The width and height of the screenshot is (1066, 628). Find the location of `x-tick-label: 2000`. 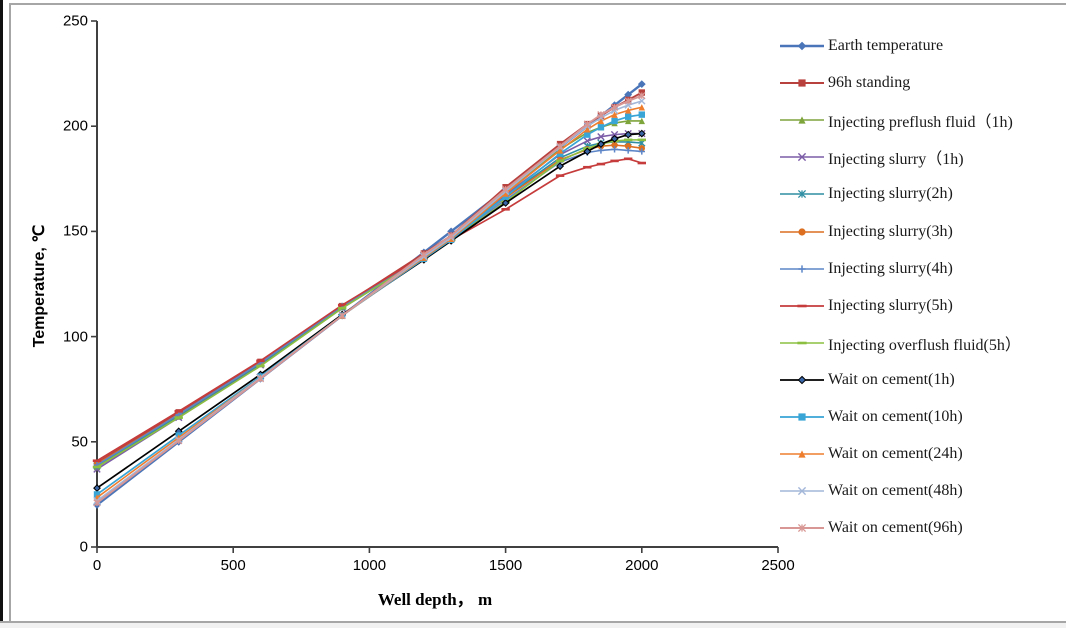

x-tick-label: 2000 is located at coordinates (642, 565).